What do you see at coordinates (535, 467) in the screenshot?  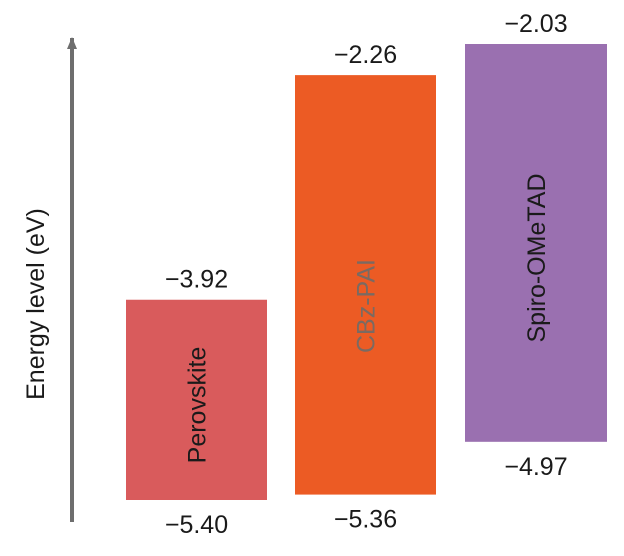 I see `bottom-value-label-spiro-ometad: −4.97` at bounding box center [535, 467].